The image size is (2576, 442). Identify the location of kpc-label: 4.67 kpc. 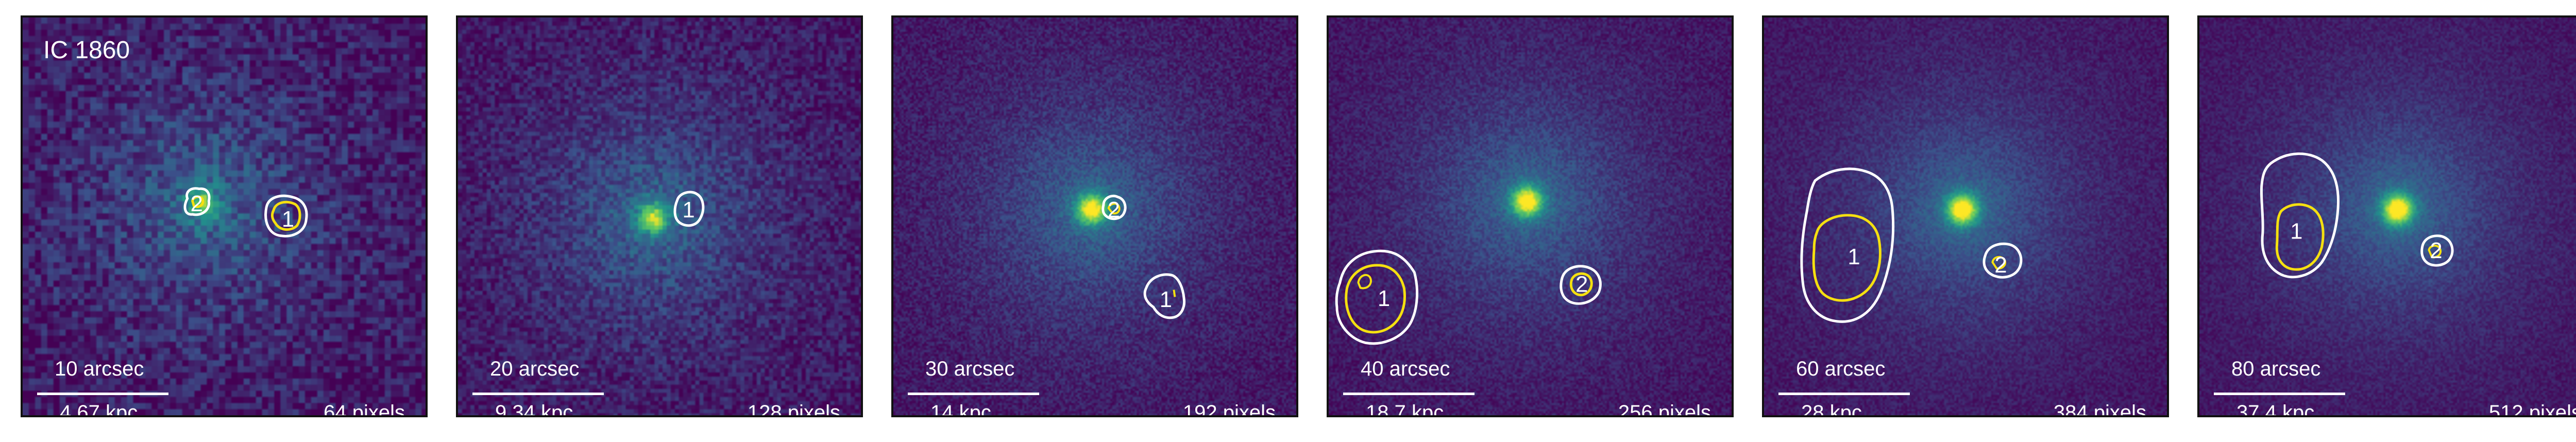
(99, 409).